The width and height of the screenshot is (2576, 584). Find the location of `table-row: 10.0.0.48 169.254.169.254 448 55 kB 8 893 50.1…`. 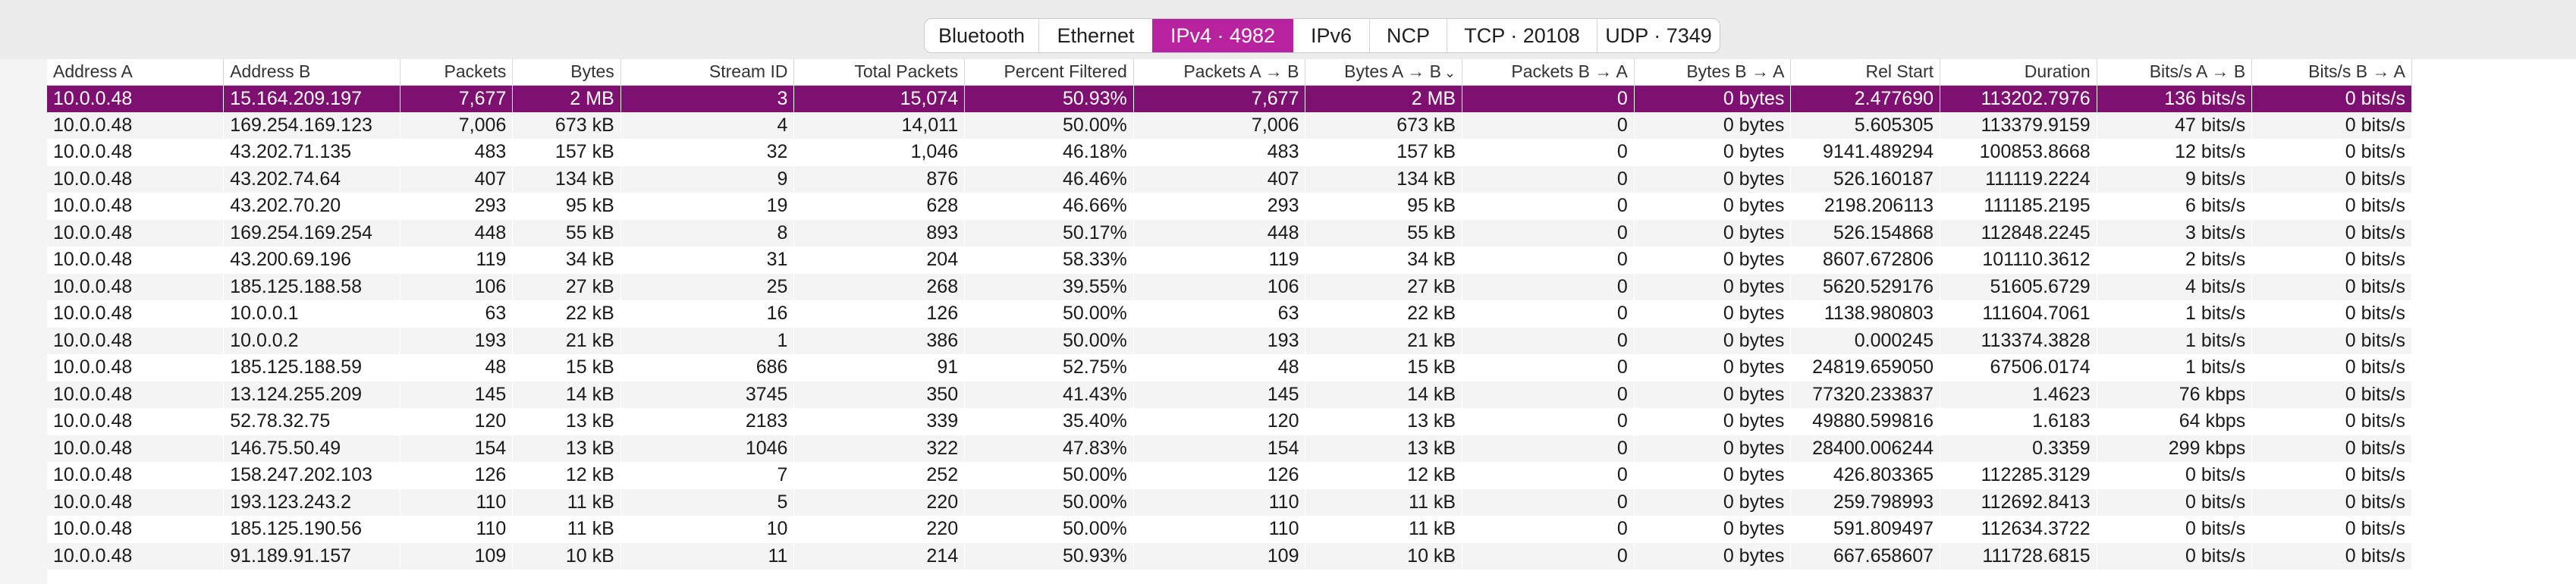

table-row: 10.0.0.48 169.254.169.254 448 55 kB 8 893 50.1… is located at coordinates (1229, 233).